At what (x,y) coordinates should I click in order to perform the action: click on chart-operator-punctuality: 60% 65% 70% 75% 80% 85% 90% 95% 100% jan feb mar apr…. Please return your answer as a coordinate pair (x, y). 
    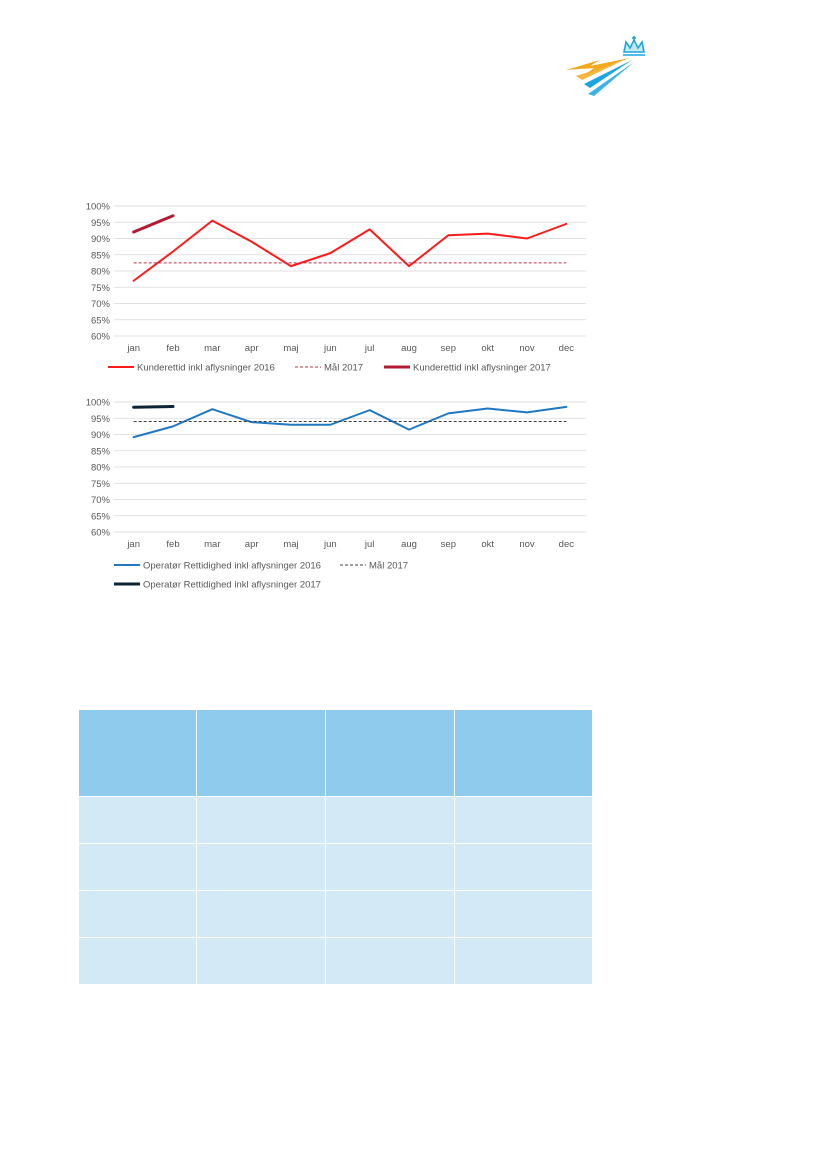
    Looking at the image, I should click on (335, 494).